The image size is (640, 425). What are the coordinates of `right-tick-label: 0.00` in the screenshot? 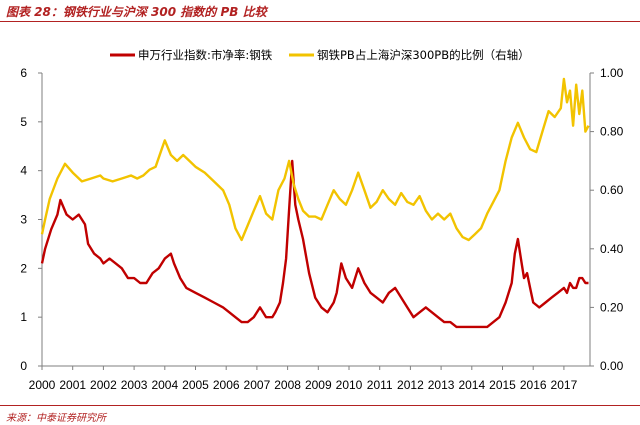 It's located at (612, 366).